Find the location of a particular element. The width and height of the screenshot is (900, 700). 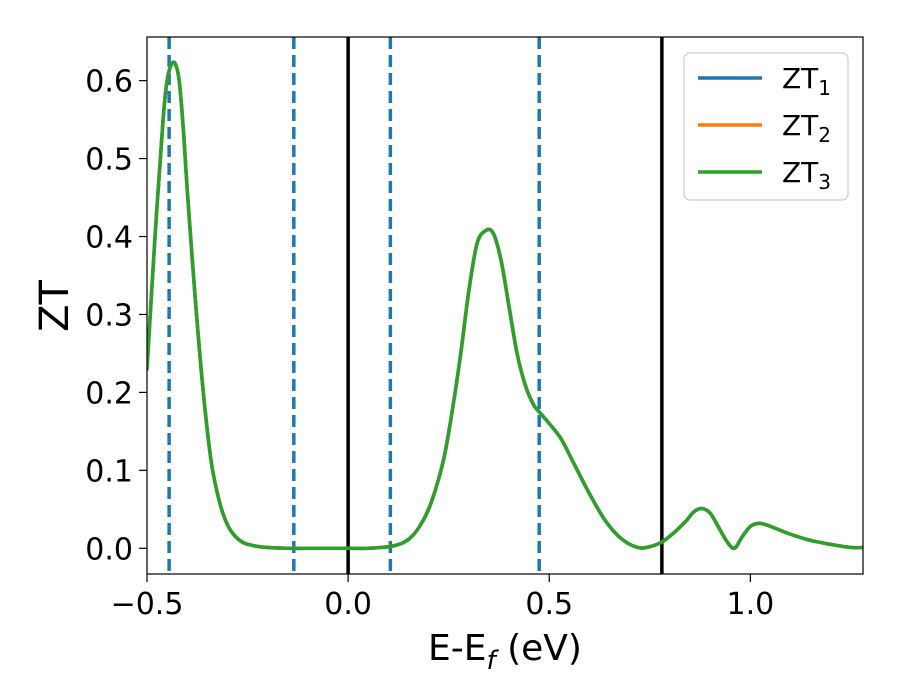

x-axis-label-main: E-E is located at coordinates (457, 648).